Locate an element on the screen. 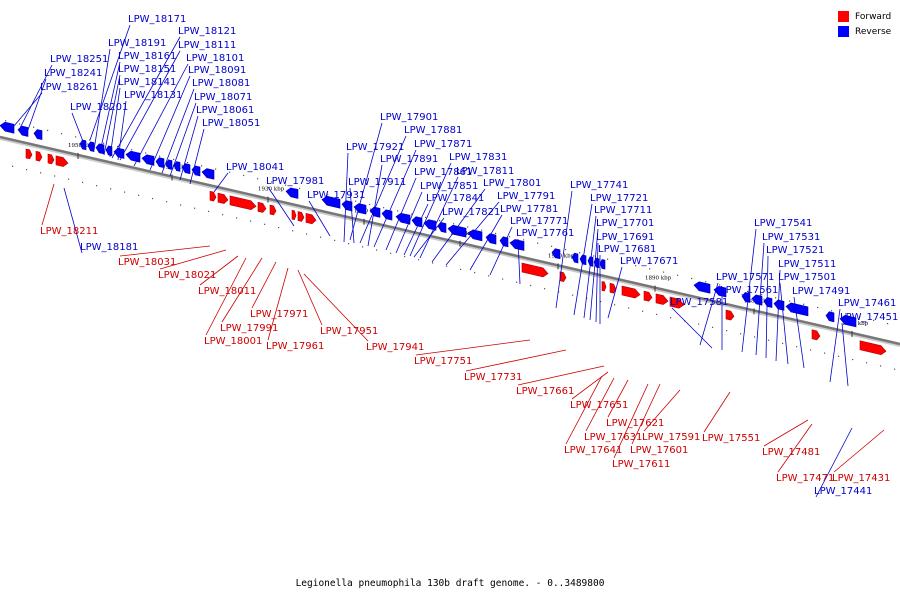 This screenshot has width=900, height=600. forward-gene-label: LPW_17971 is located at coordinates (279, 314).